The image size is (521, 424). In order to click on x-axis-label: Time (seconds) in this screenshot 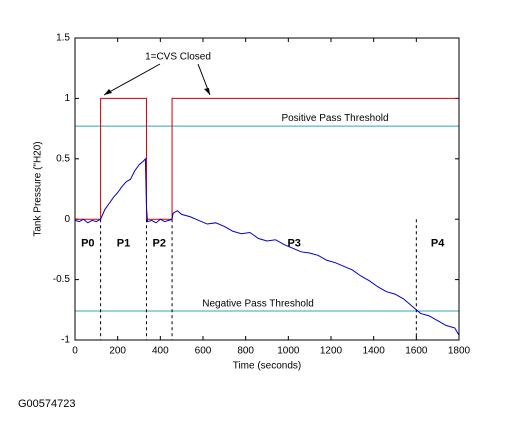, I will do `click(267, 366)`.